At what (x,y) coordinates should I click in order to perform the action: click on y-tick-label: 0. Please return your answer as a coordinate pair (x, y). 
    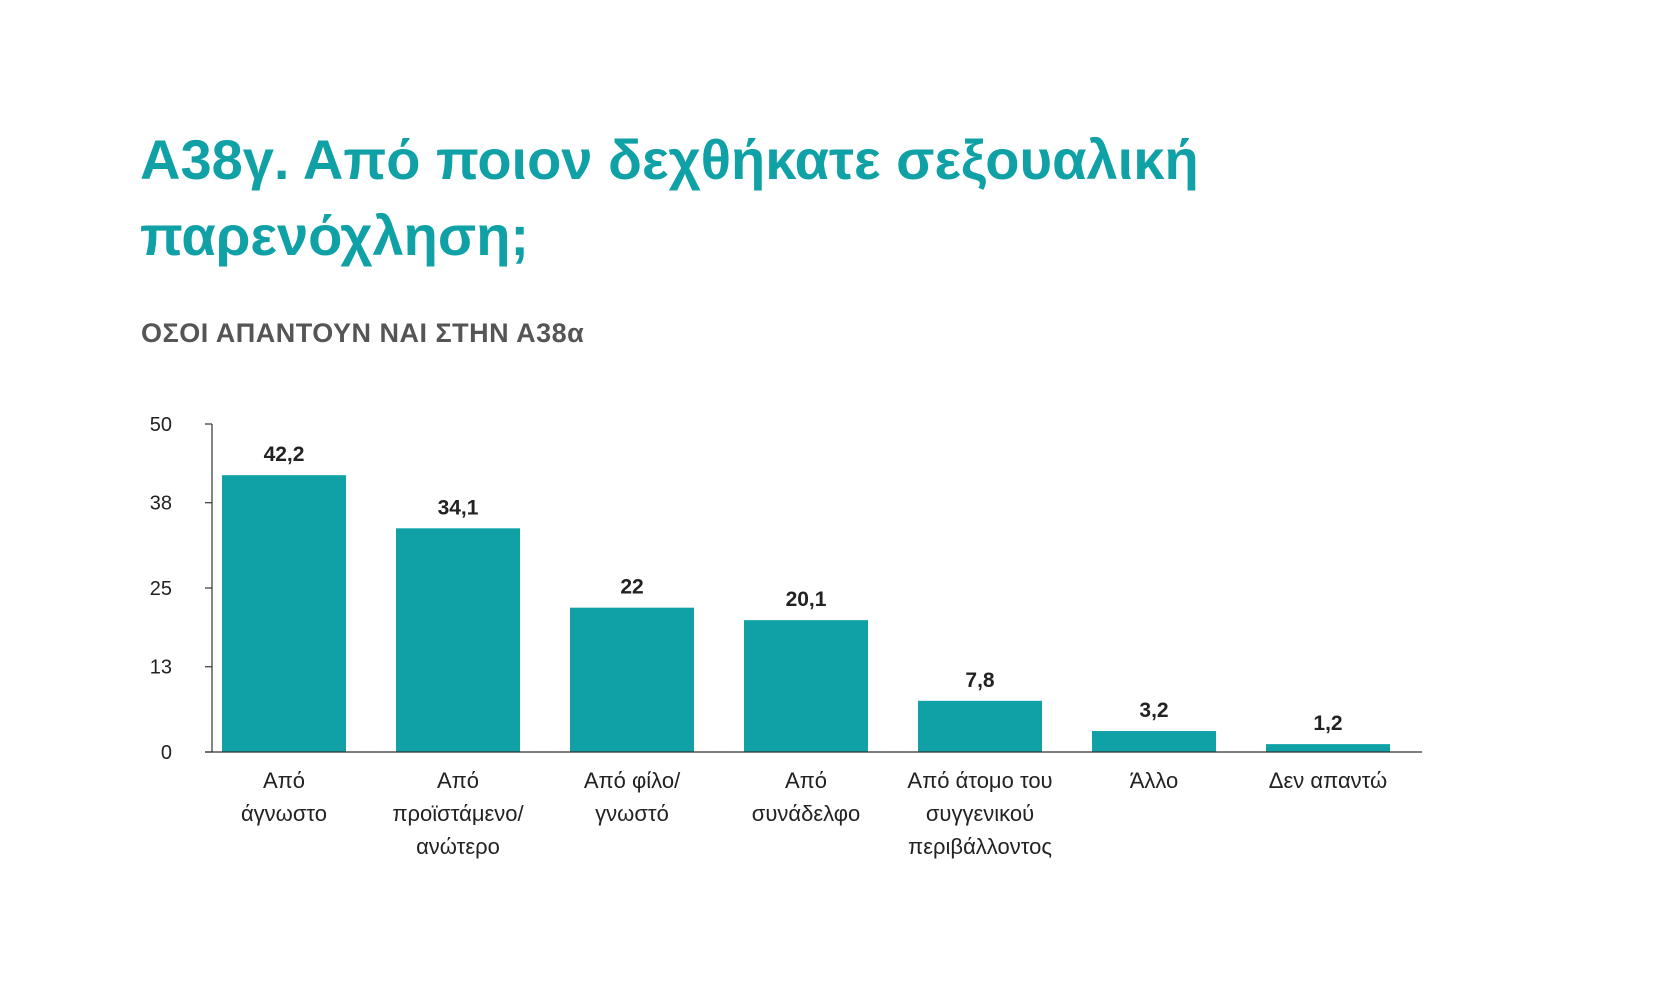
    Looking at the image, I should click on (166, 753).